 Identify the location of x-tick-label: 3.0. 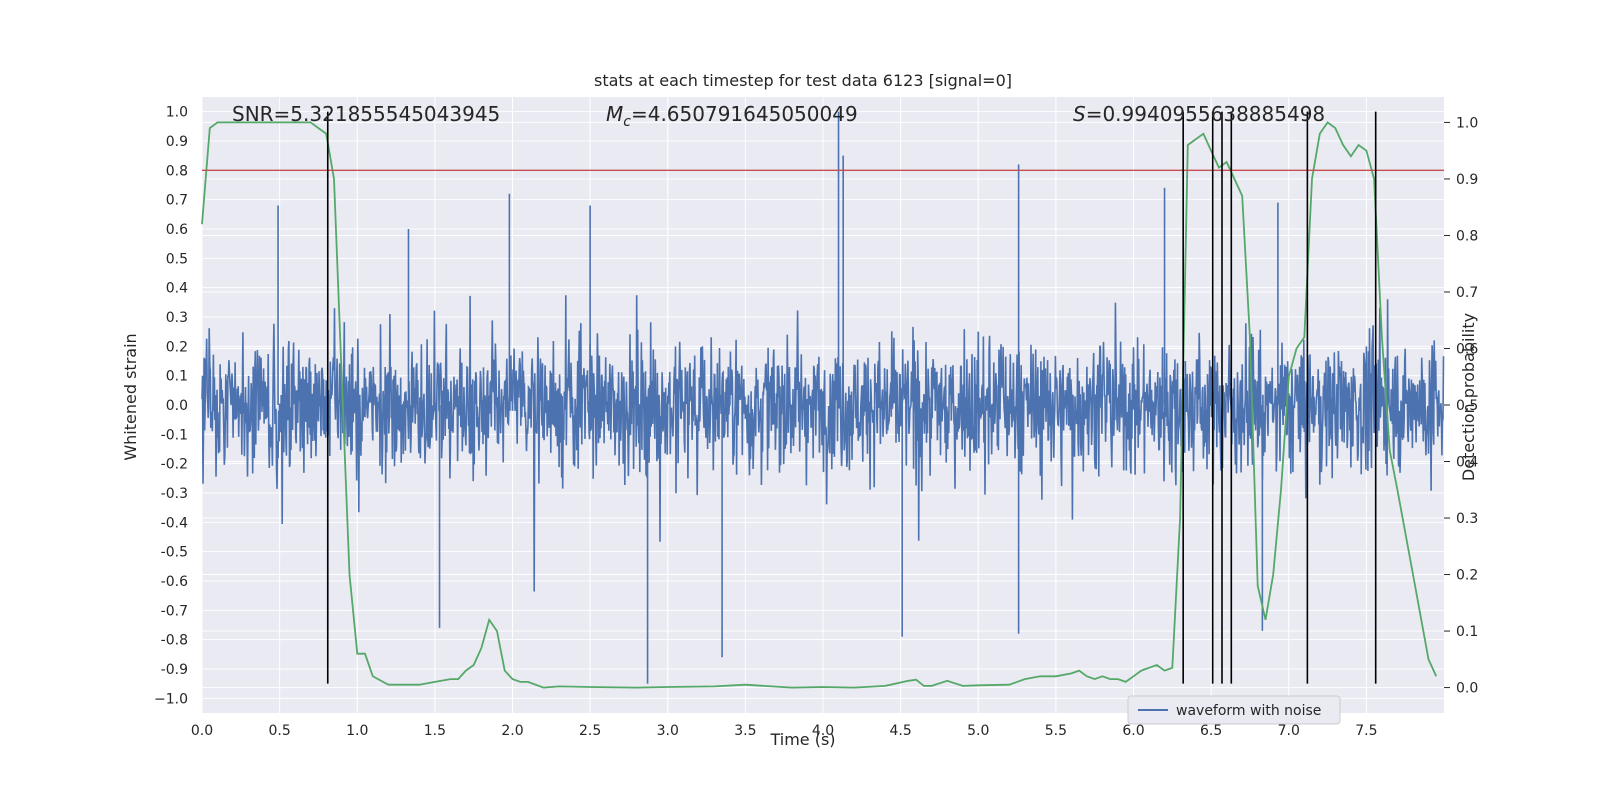
(668, 731).